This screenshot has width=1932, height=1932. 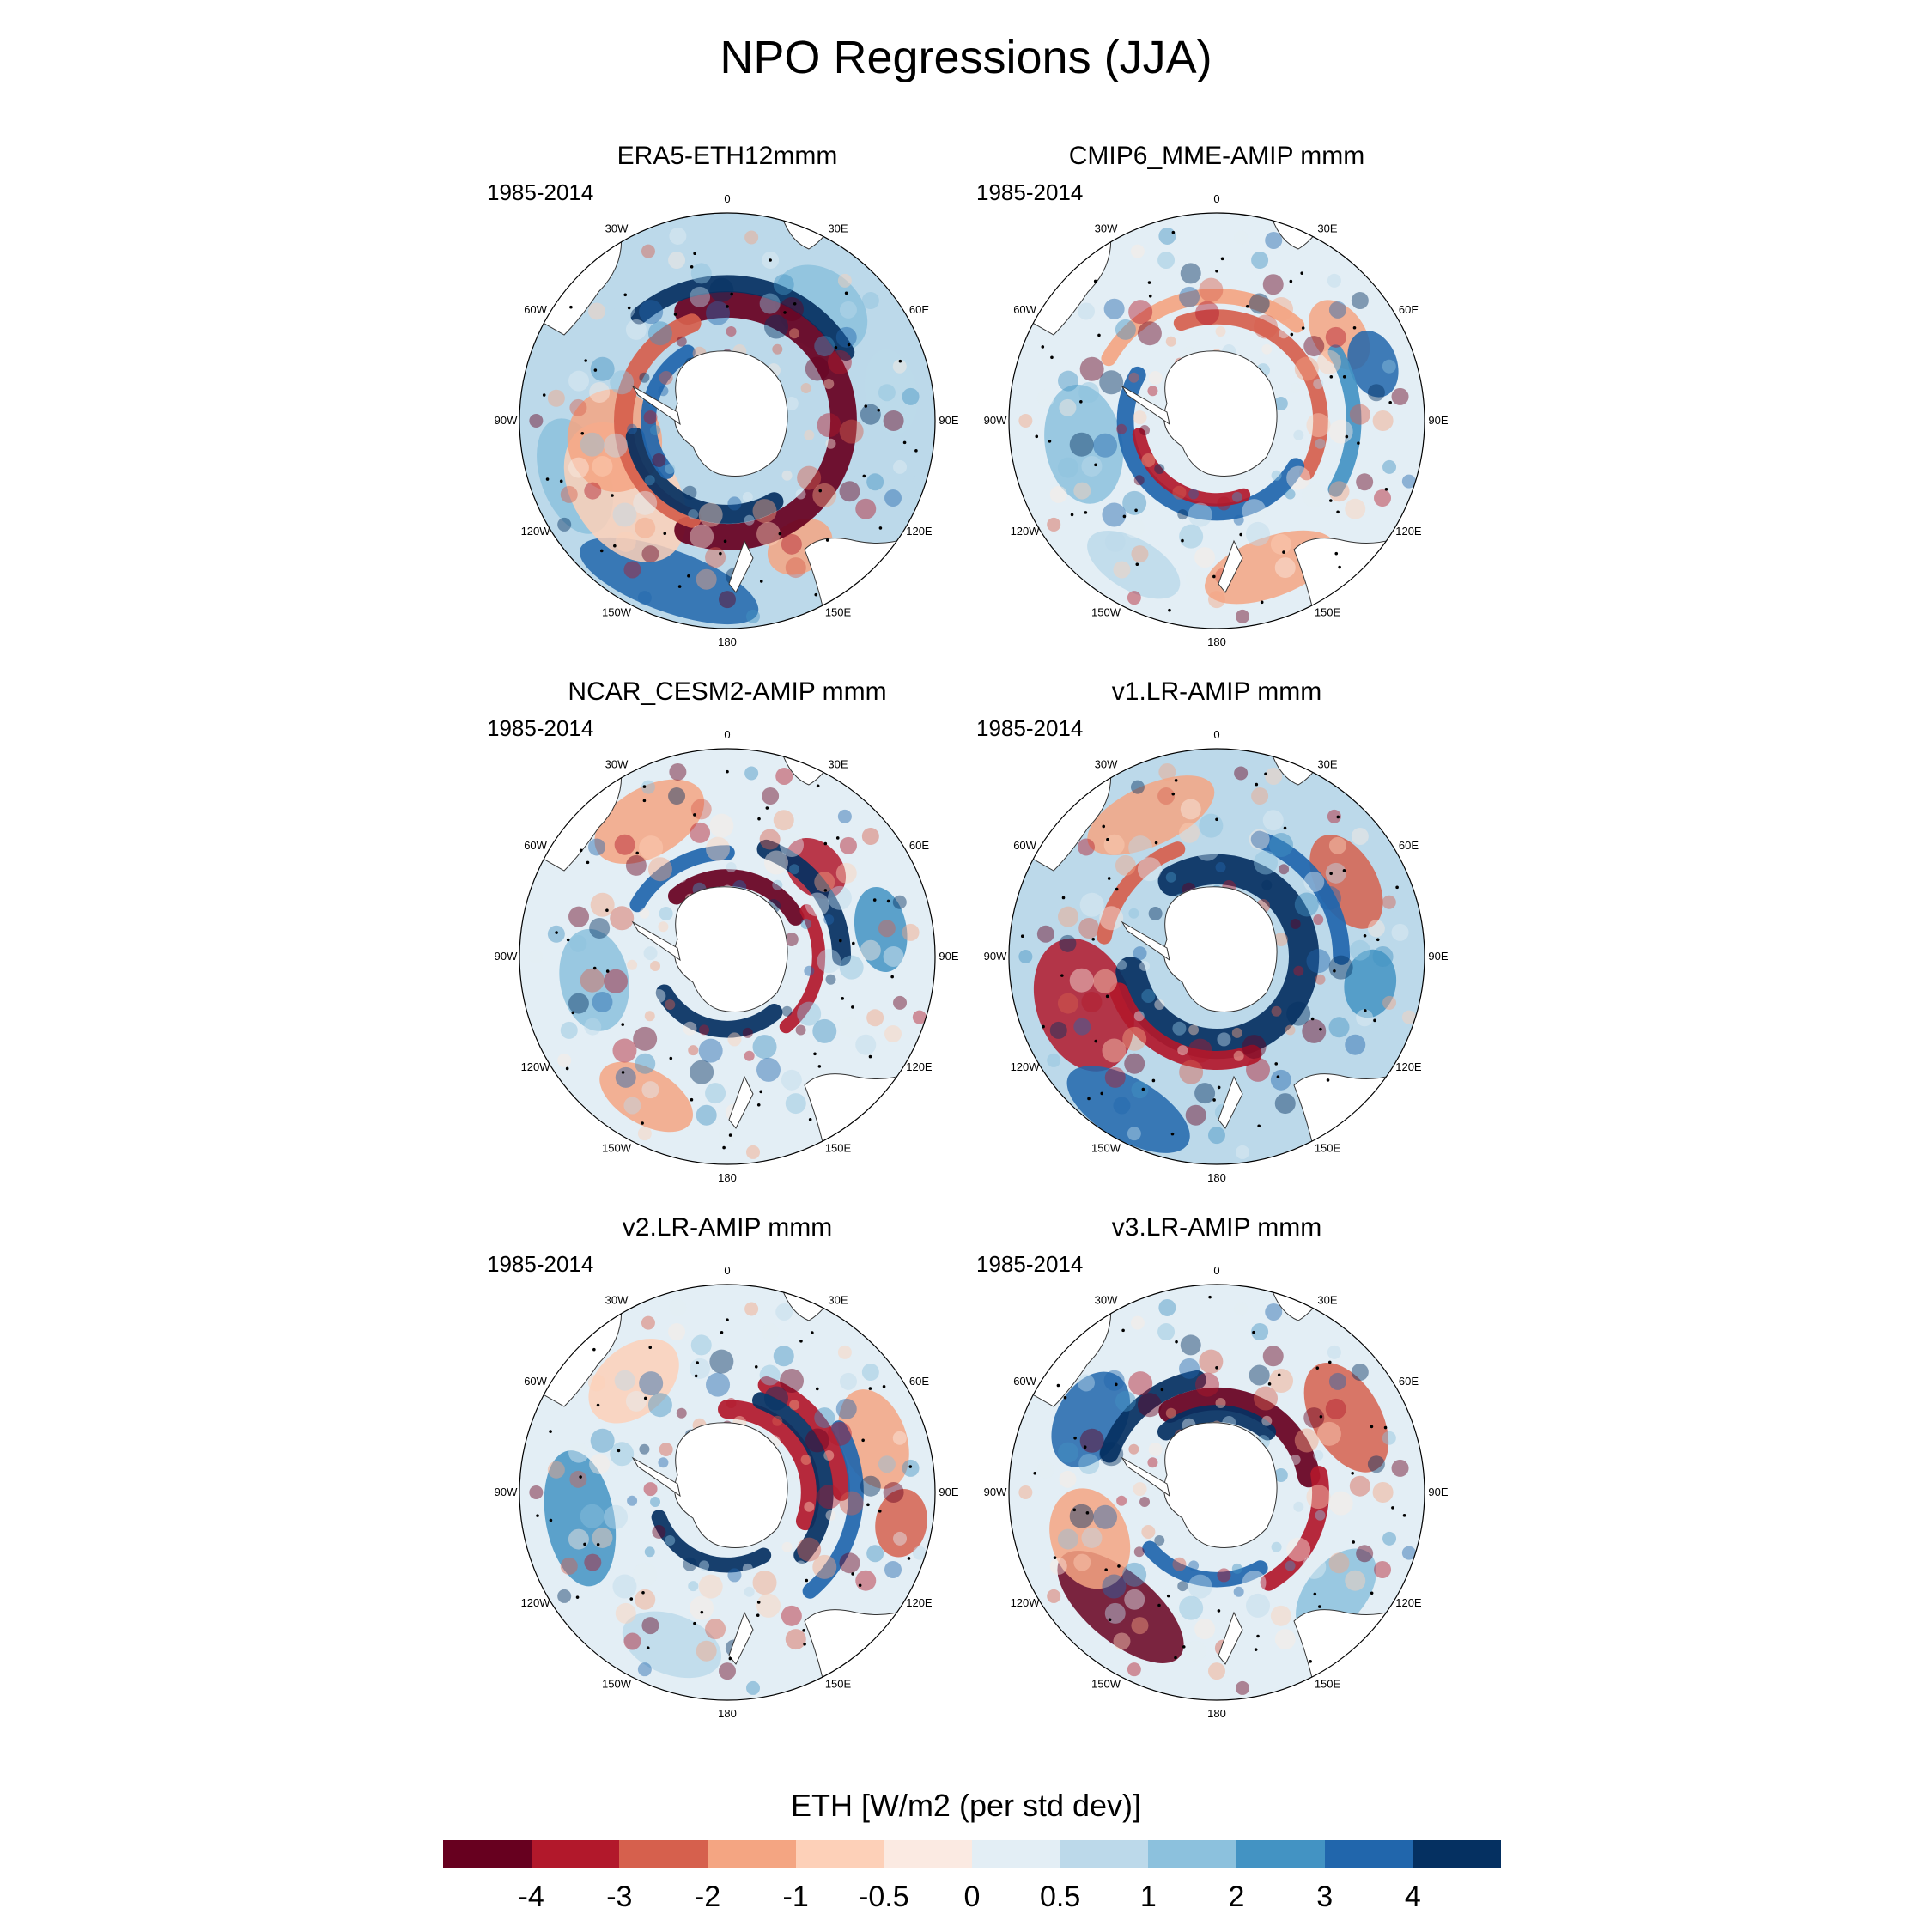 What do you see at coordinates (727, 957) in the screenshot?
I see `map-border` at bounding box center [727, 957].